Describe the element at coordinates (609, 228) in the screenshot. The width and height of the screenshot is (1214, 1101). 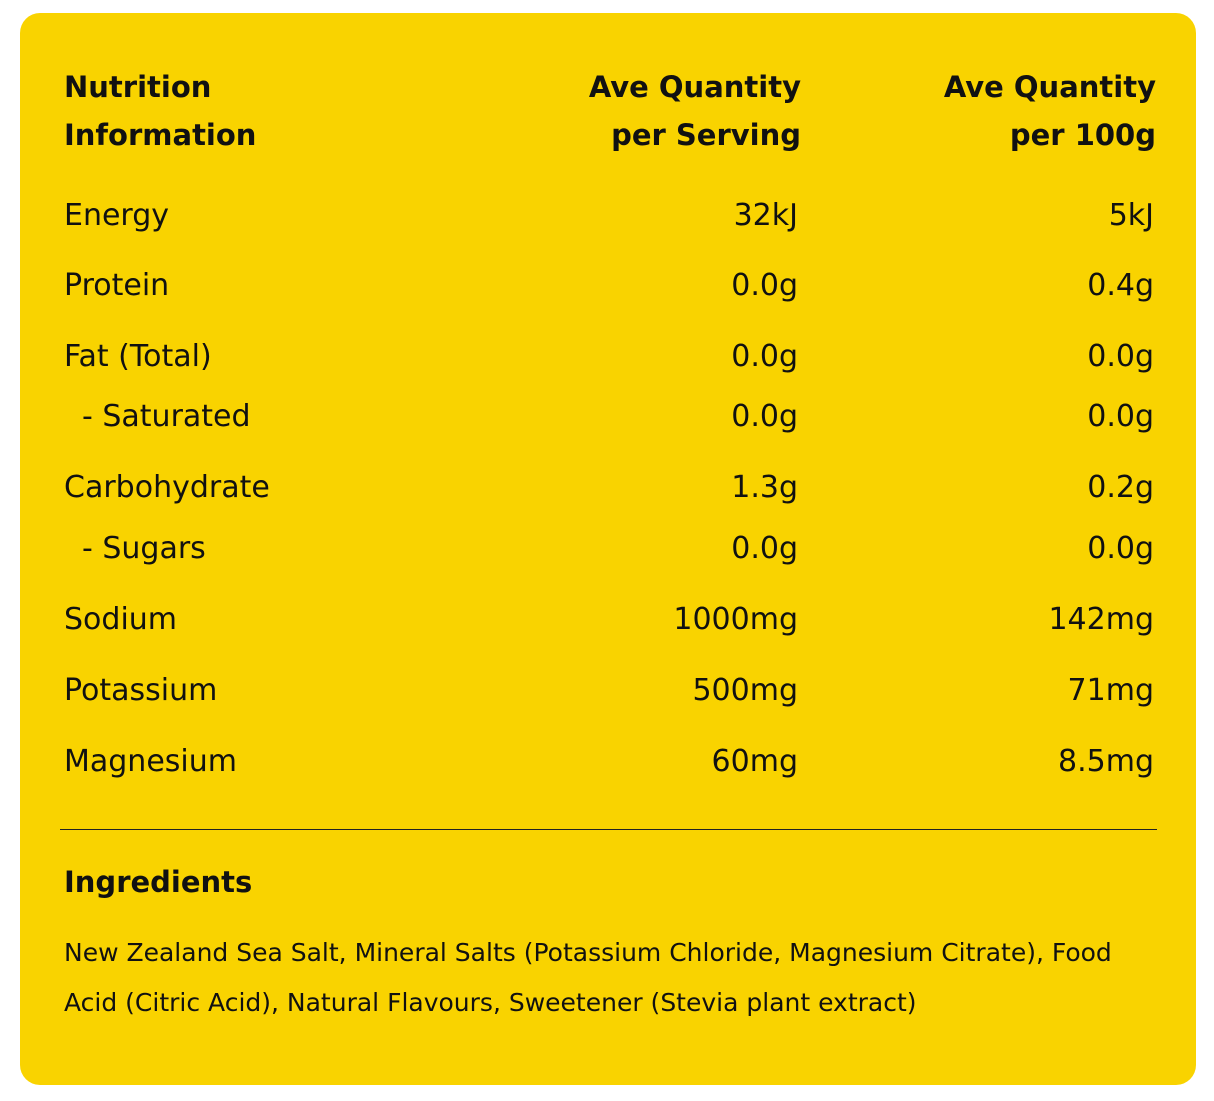
I see `table-row: Energy 32kJ 5kJ` at that location.